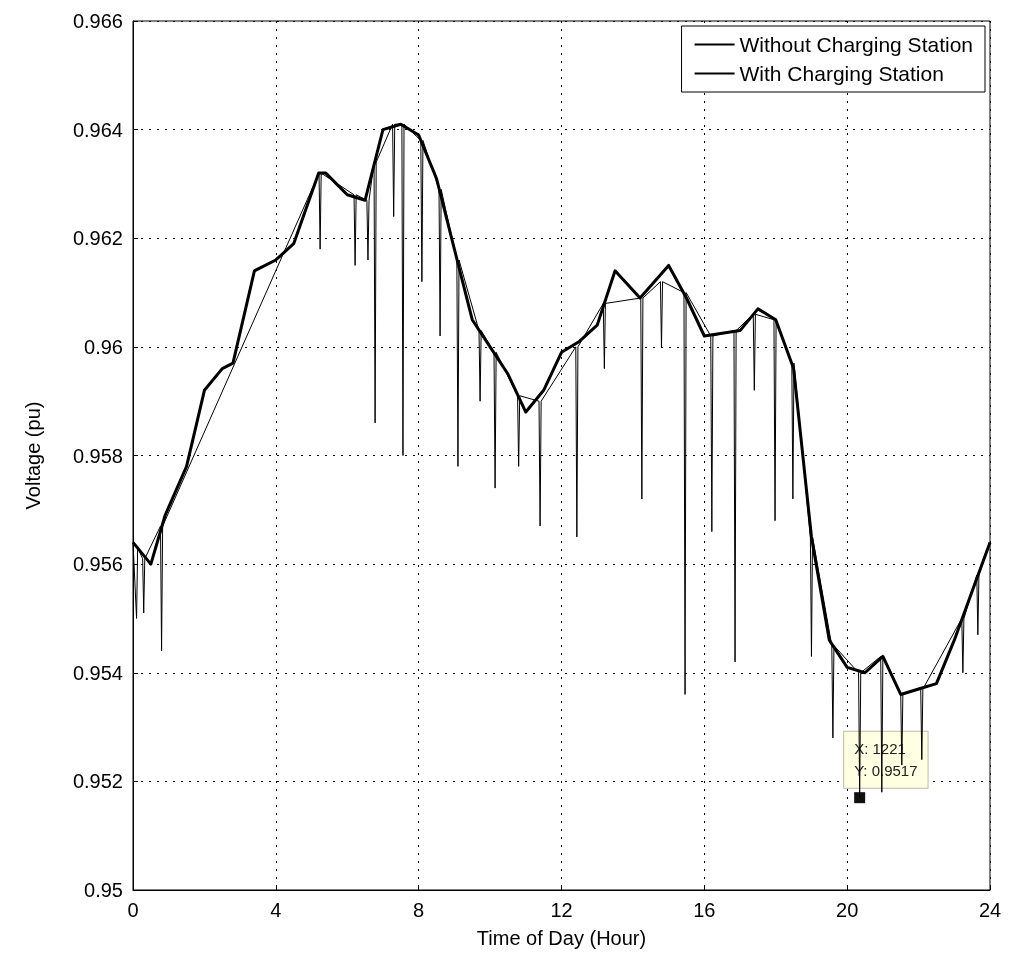 This screenshot has width=1011, height=970. I want to click on y-tick-label: 0.96, so click(103, 346).